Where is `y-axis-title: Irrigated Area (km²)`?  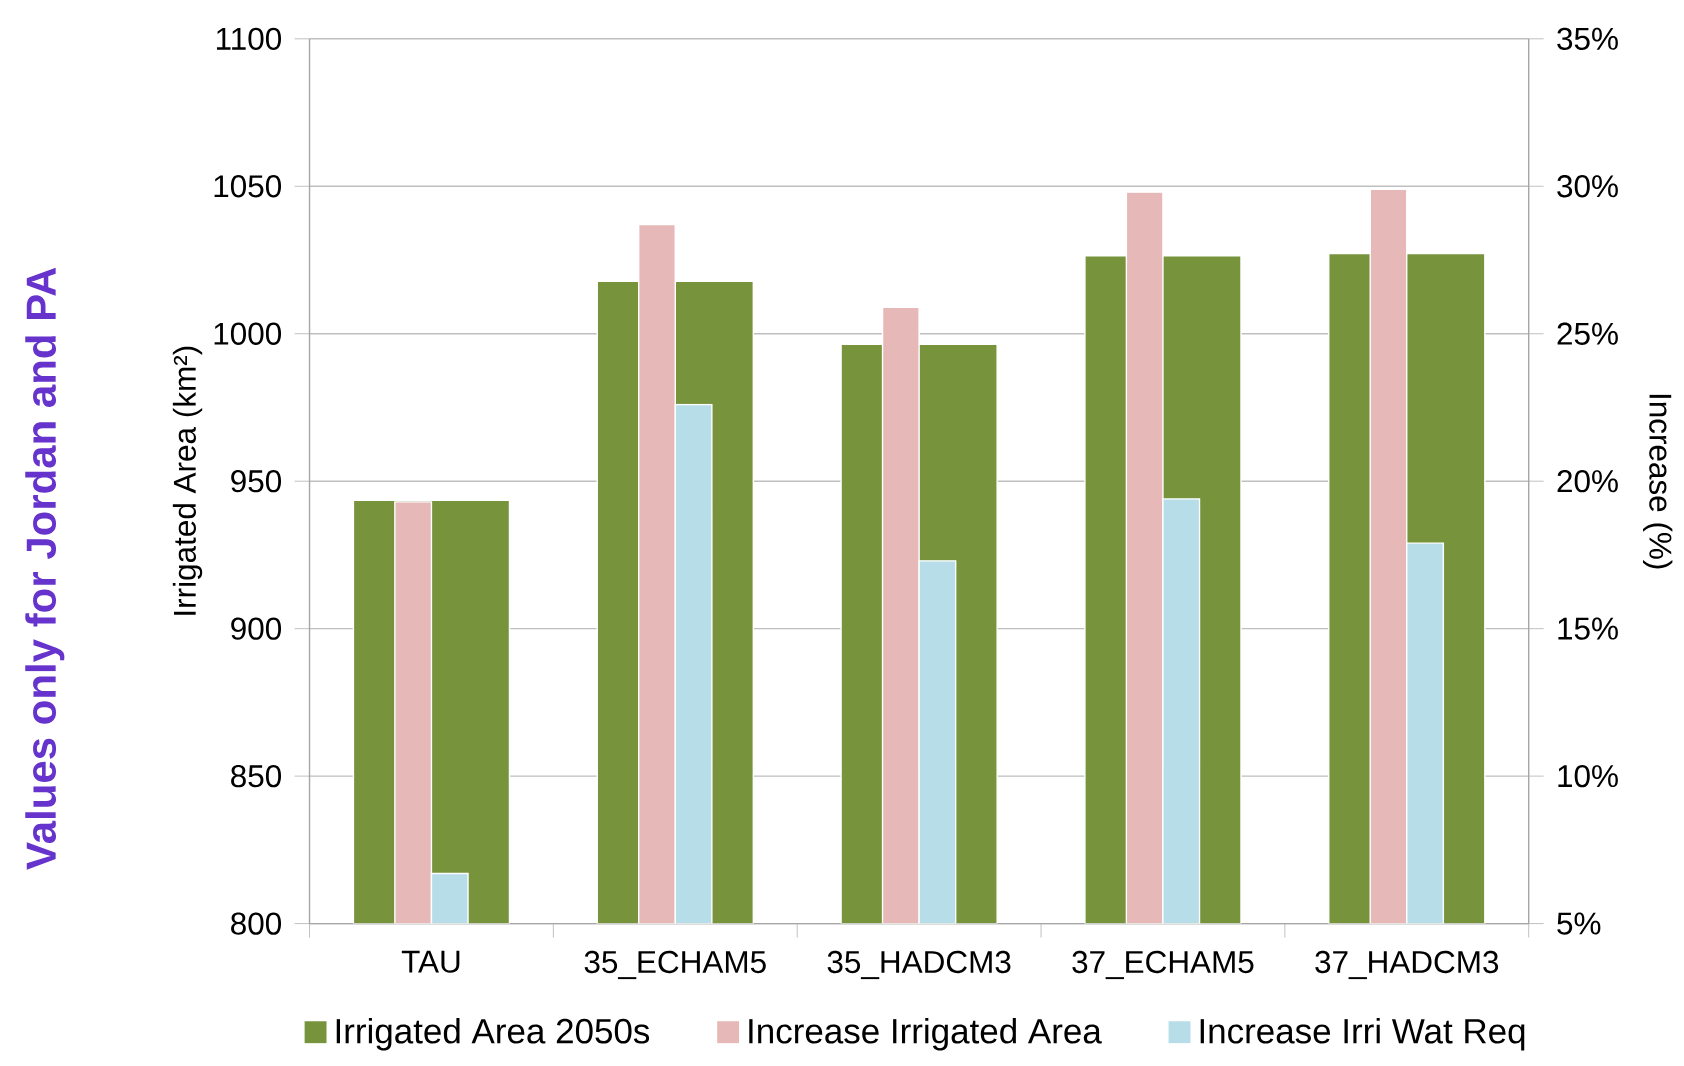
y-axis-title: Irrigated Area (km²) is located at coordinates (187, 480).